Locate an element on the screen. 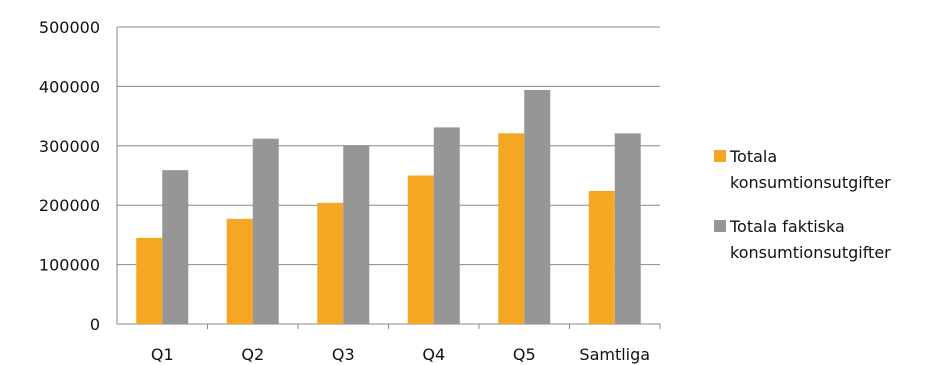 The image size is (933, 365). legend-label: Totala is located at coordinates (753, 156).